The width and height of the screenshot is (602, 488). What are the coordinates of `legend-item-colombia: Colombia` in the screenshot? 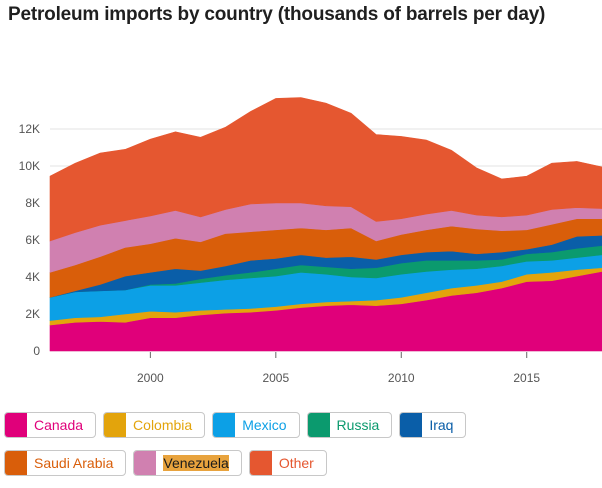 It's located at (154, 425).